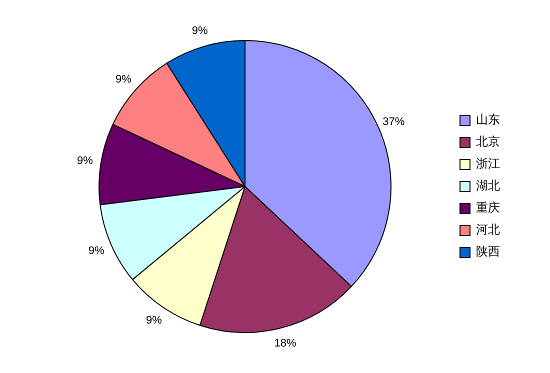 Image resolution: width=550 pixels, height=373 pixels. Describe the element at coordinates (285, 343) in the screenshot. I see `data-label: 18%` at that location.